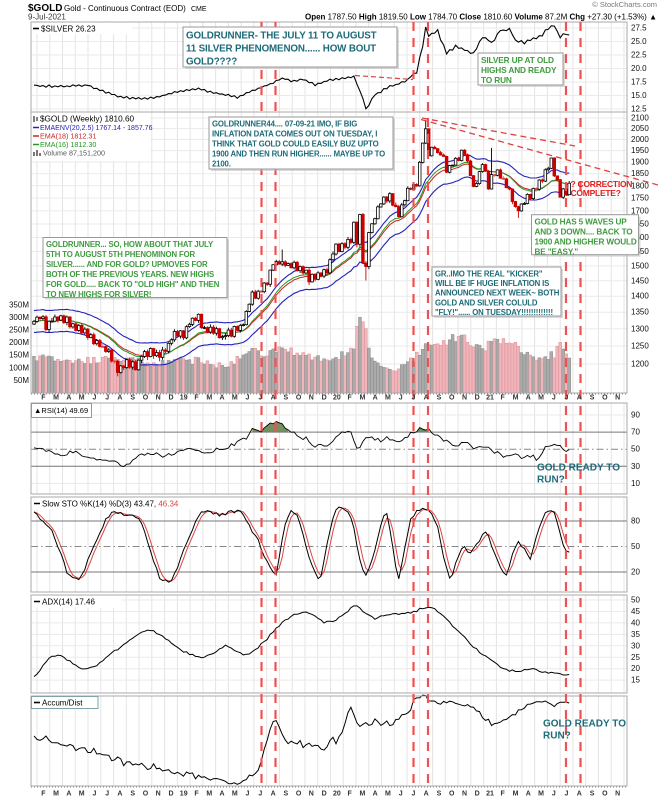 Image resolution: width=658 pixels, height=800 pixels. I want to click on svg-text: 80, so click(635, 521).